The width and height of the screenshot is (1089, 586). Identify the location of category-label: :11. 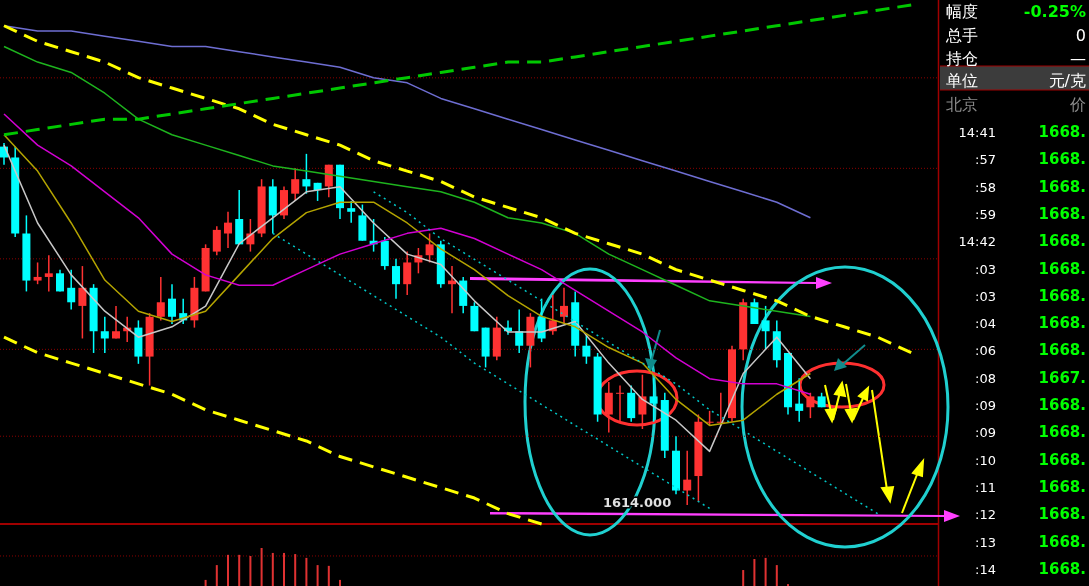
(985, 487).